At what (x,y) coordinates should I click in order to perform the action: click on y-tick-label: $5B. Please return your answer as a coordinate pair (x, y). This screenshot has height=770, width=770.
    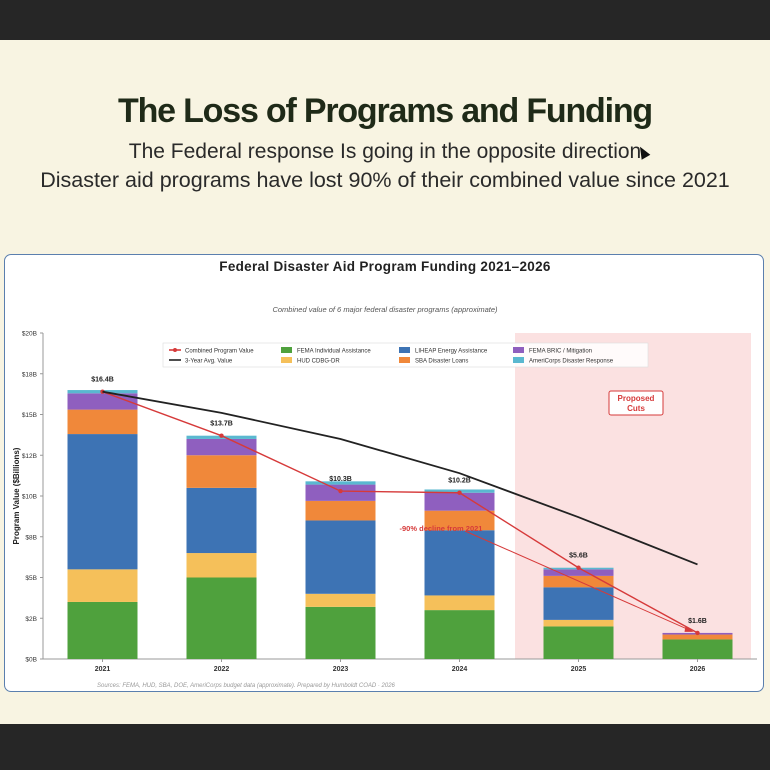
    Looking at the image, I should click on (31, 578).